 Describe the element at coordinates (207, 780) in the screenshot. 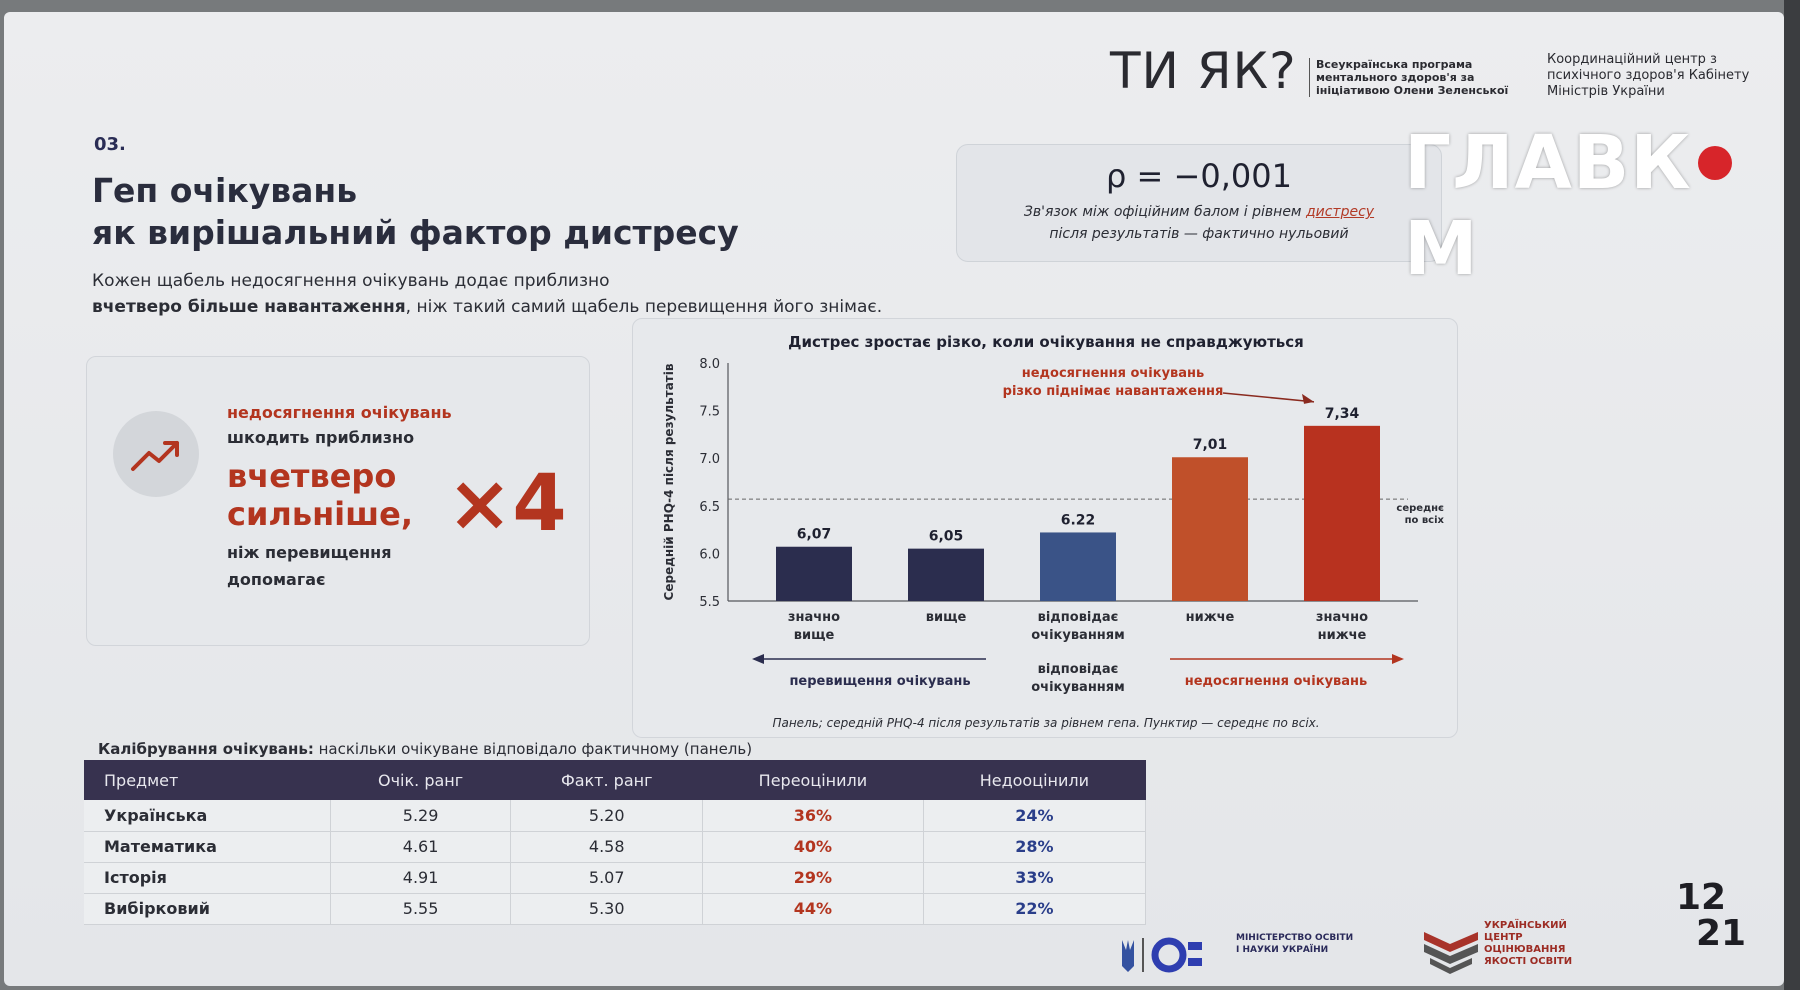

I see `header-subject: Предмет` at that location.